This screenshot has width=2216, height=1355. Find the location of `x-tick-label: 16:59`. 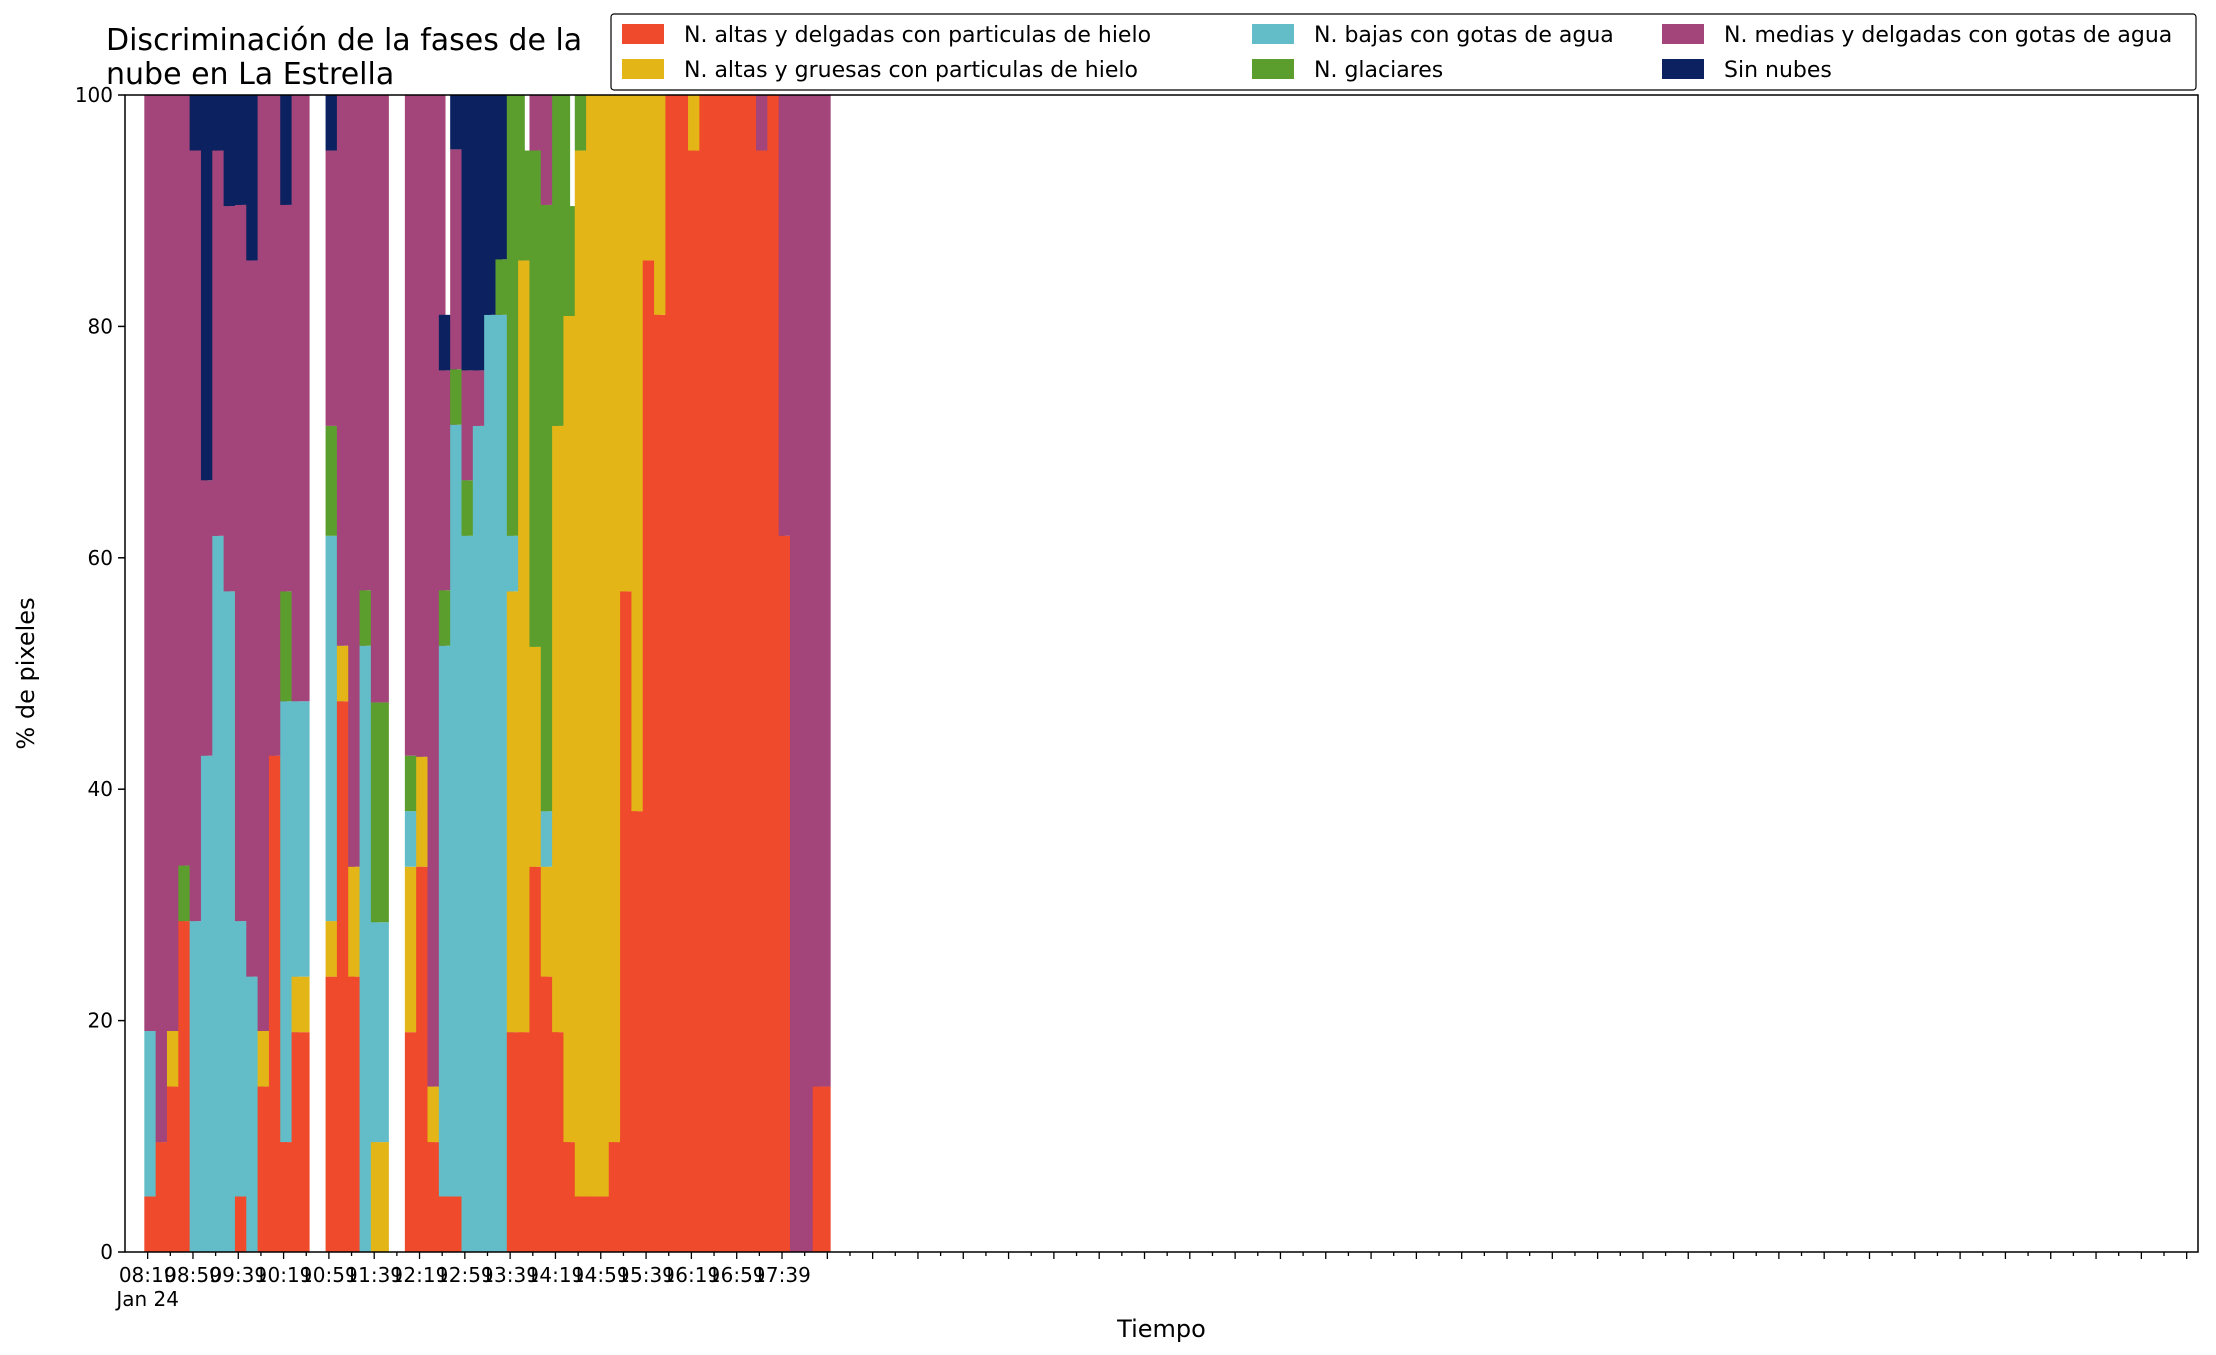

x-tick-label: 16:59 is located at coordinates (737, 1275).